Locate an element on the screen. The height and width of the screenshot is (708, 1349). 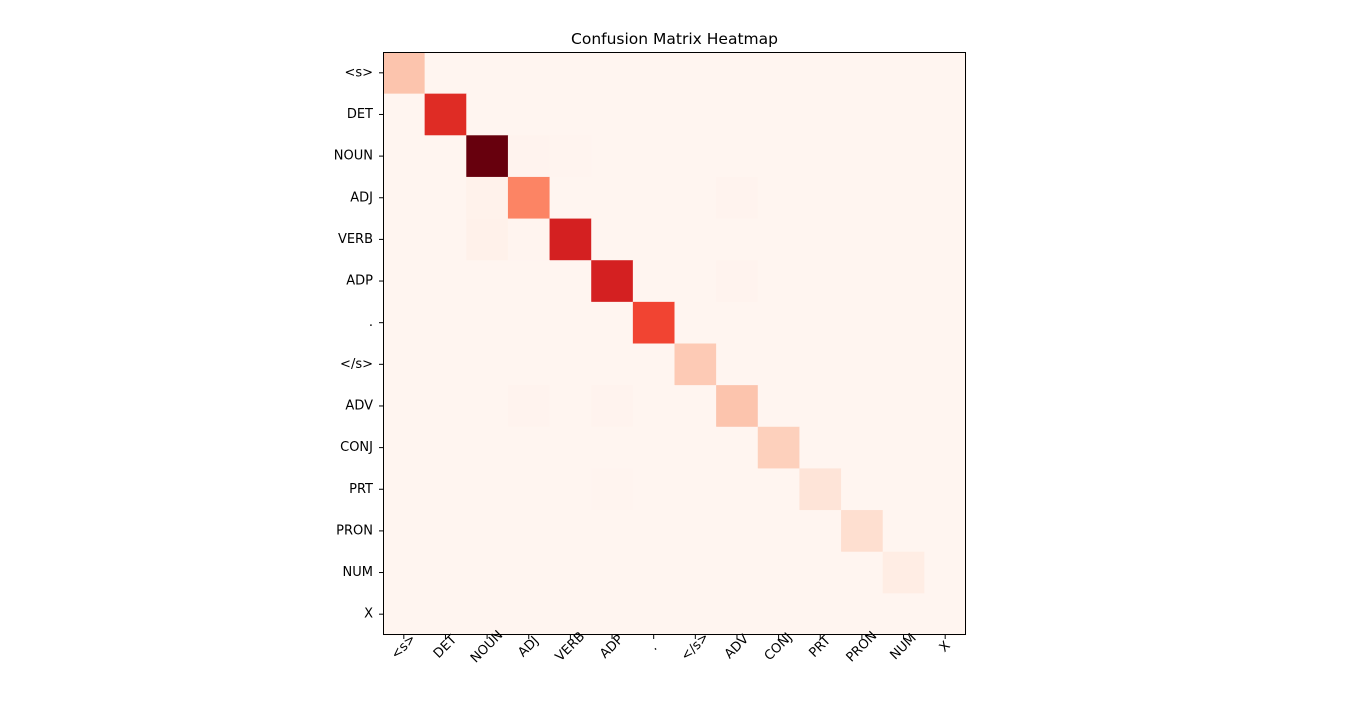
x-tick-label: ADV is located at coordinates (737, 647).